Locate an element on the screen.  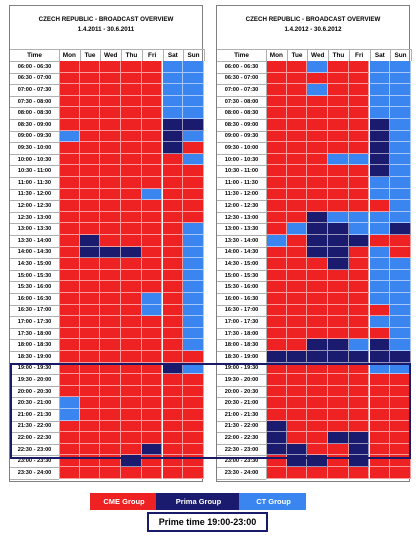
header-day-wed: Wed is located at coordinates (318, 55).